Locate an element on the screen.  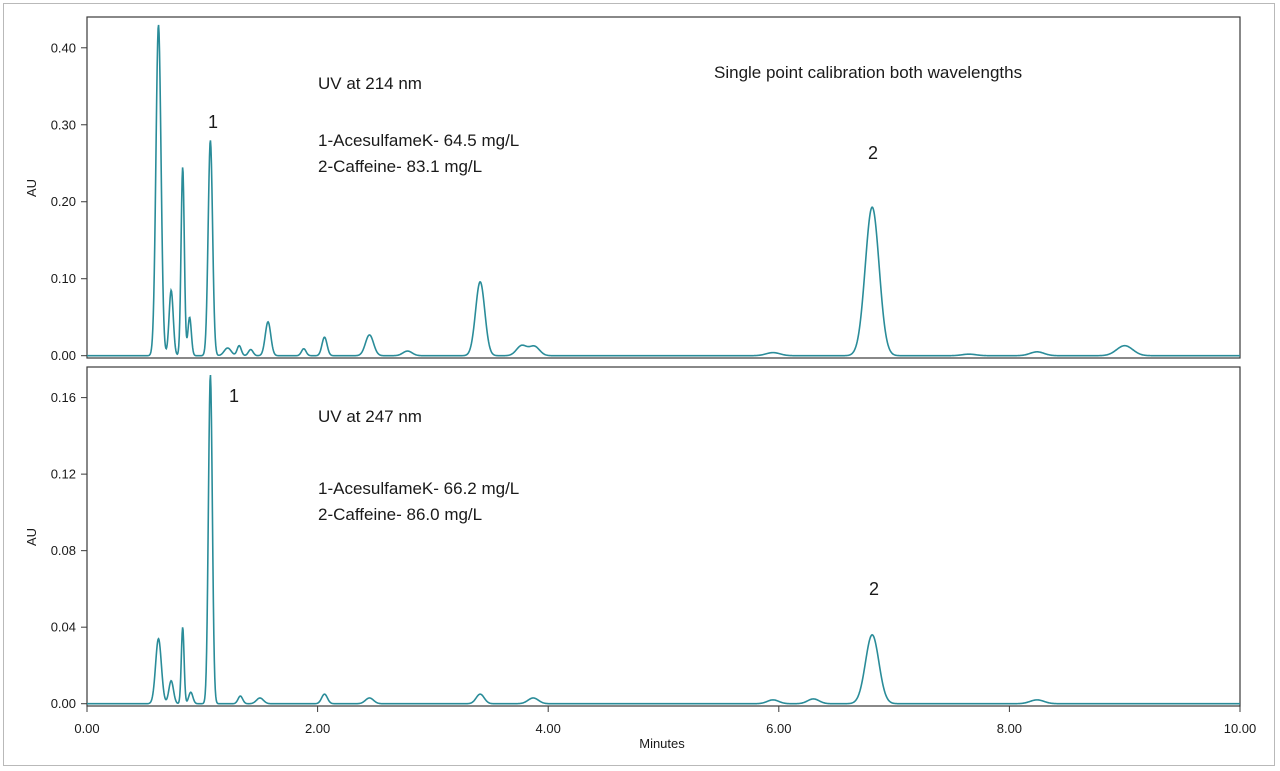
x-tick-label: 6.00 is located at coordinates (778, 728).